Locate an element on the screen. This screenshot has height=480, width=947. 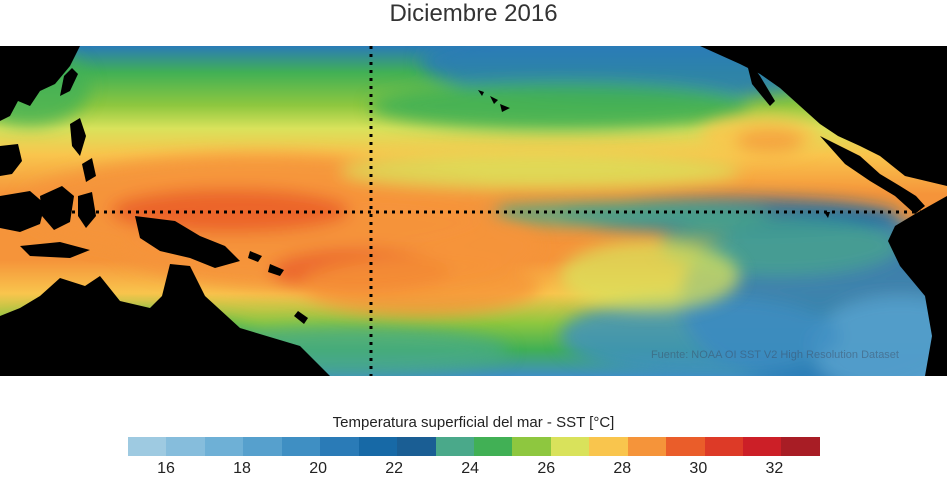
map-title: Diciembre 2016 is located at coordinates (473, 13).